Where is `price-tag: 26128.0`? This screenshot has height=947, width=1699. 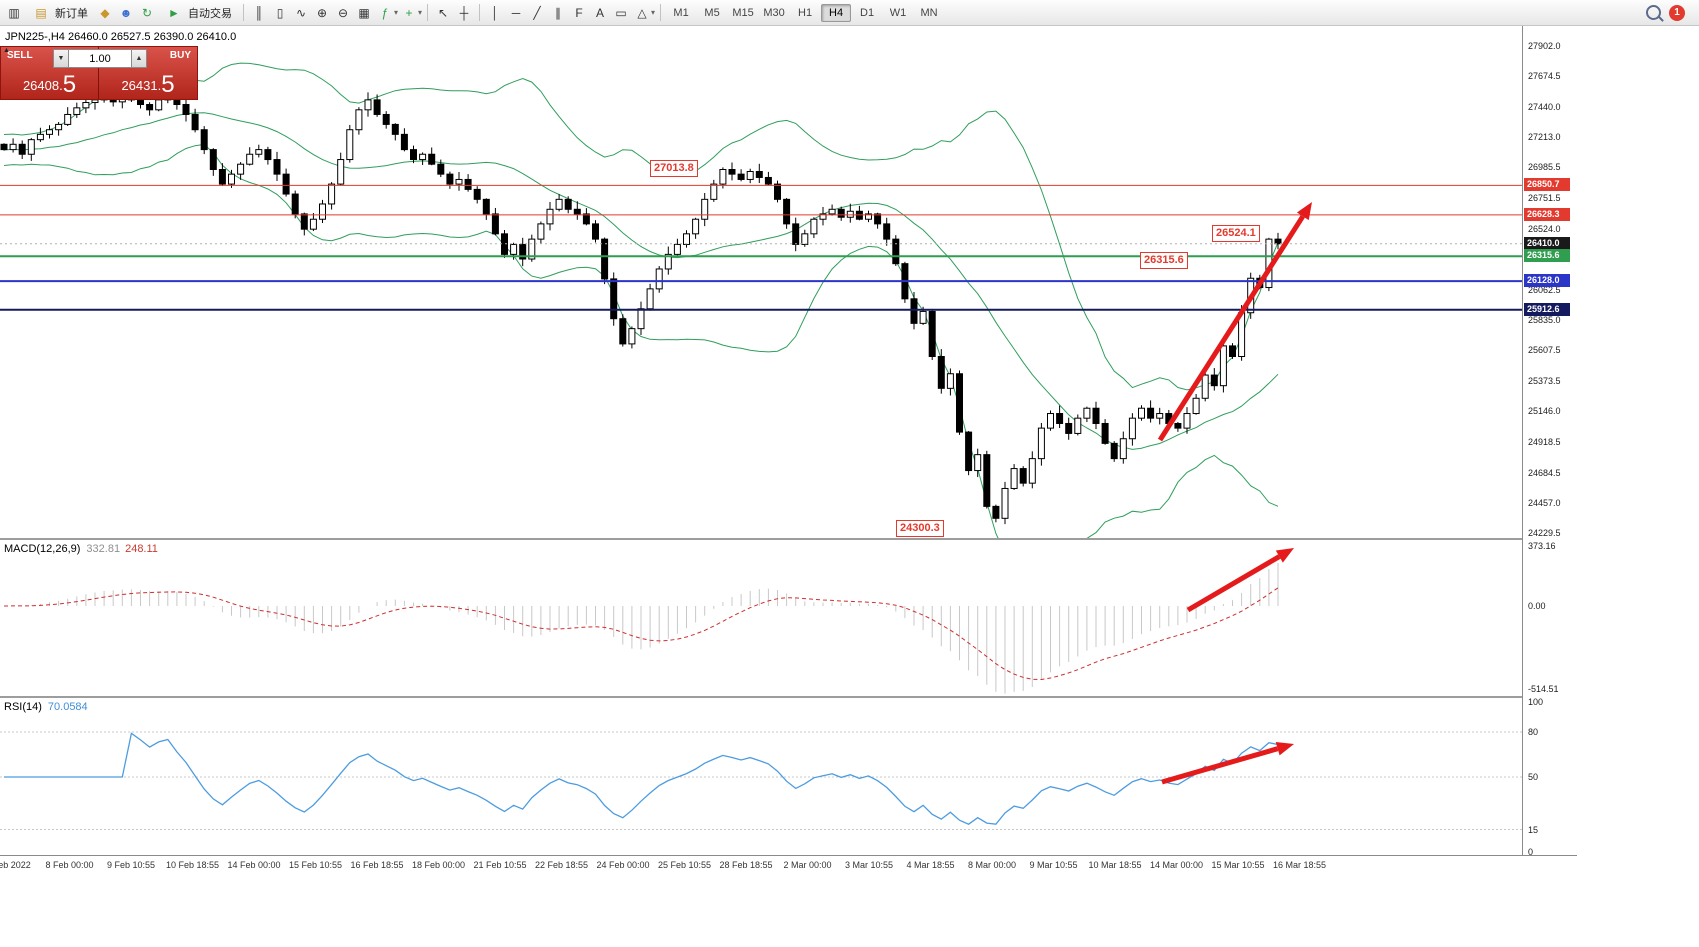 price-tag: 26128.0 is located at coordinates (1547, 281).